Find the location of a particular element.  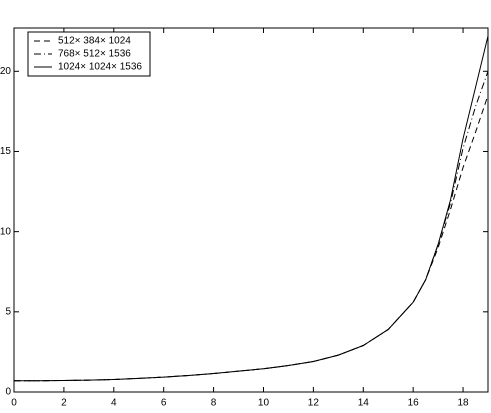

x-tick-label: 16 is located at coordinates (414, 403).